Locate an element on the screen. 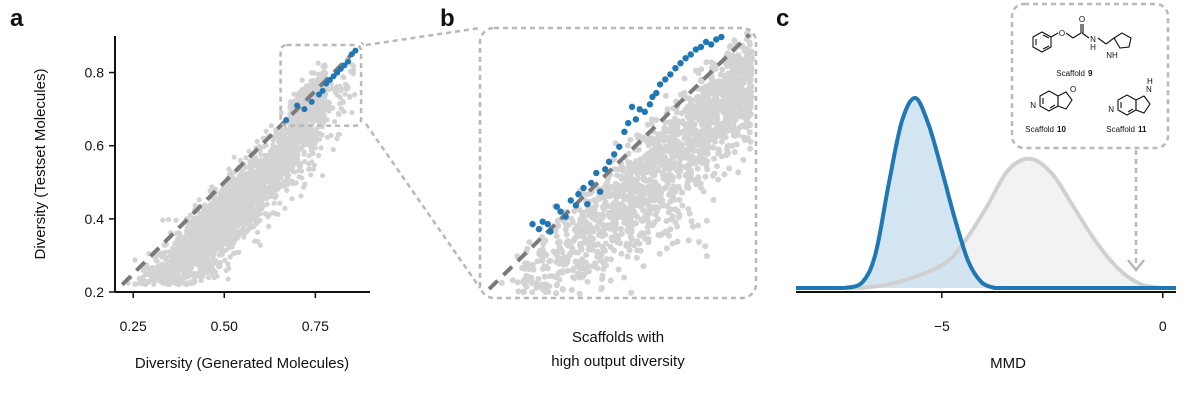  scaffold-11-number: 11 is located at coordinates (1142, 129).